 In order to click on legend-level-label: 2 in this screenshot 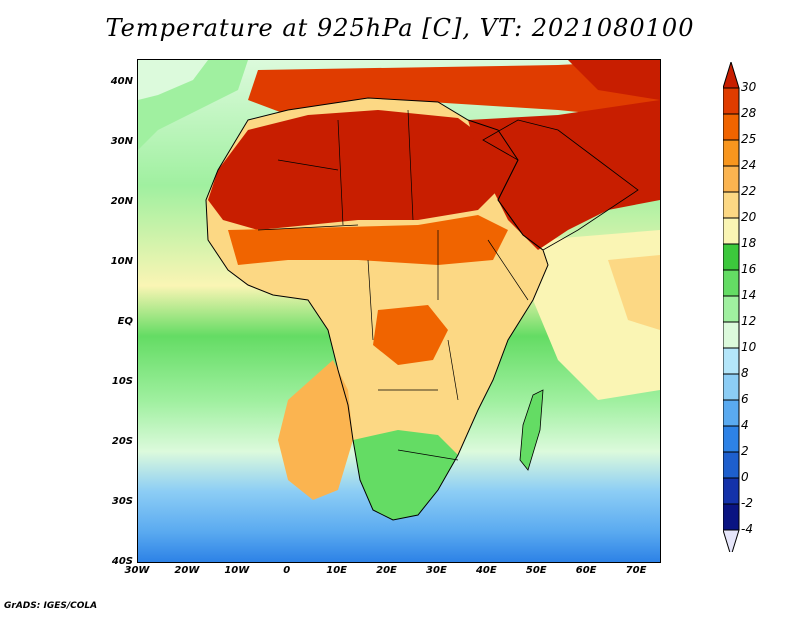, I will do `click(745, 451)`.